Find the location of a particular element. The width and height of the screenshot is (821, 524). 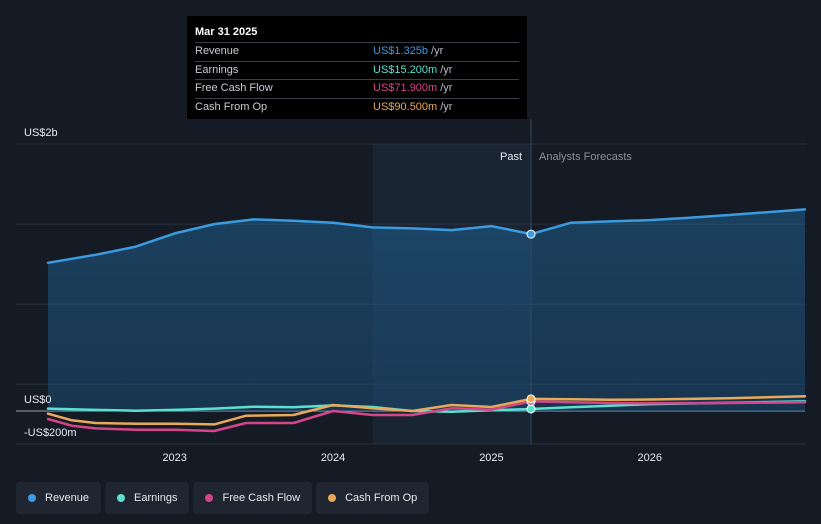

tooltip-row-earnings: Earnings US$15.200m /yr is located at coordinates (357, 70).